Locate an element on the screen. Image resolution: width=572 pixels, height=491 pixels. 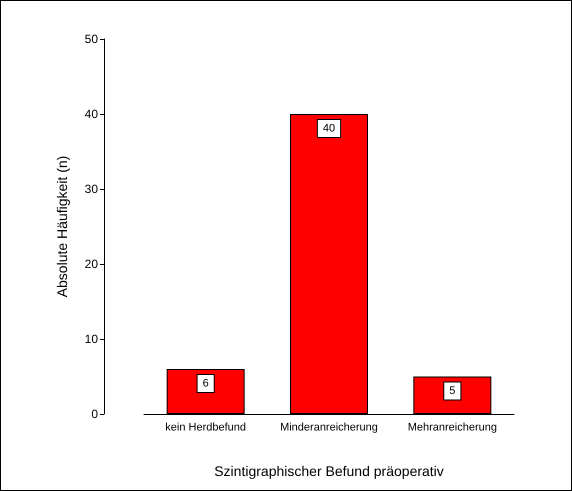
x-tick-label: kein Herdbefund is located at coordinates (205, 428).